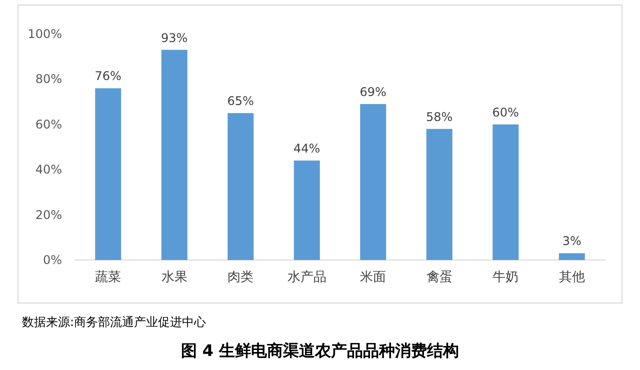  What do you see at coordinates (174, 37) in the screenshot?
I see `data-label: 93%` at bounding box center [174, 37].